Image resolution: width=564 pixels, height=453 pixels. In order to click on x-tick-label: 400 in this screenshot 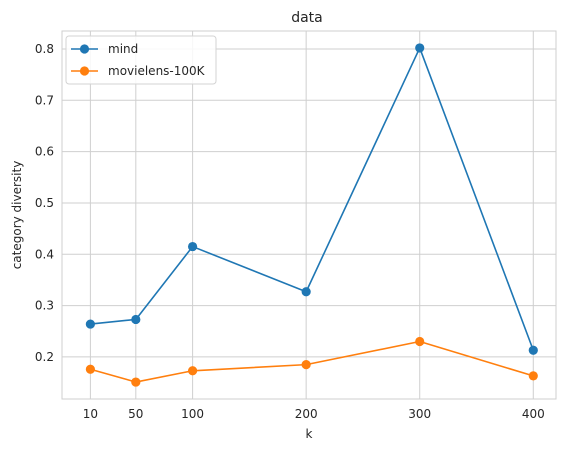, I will do `click(533, 414)`.